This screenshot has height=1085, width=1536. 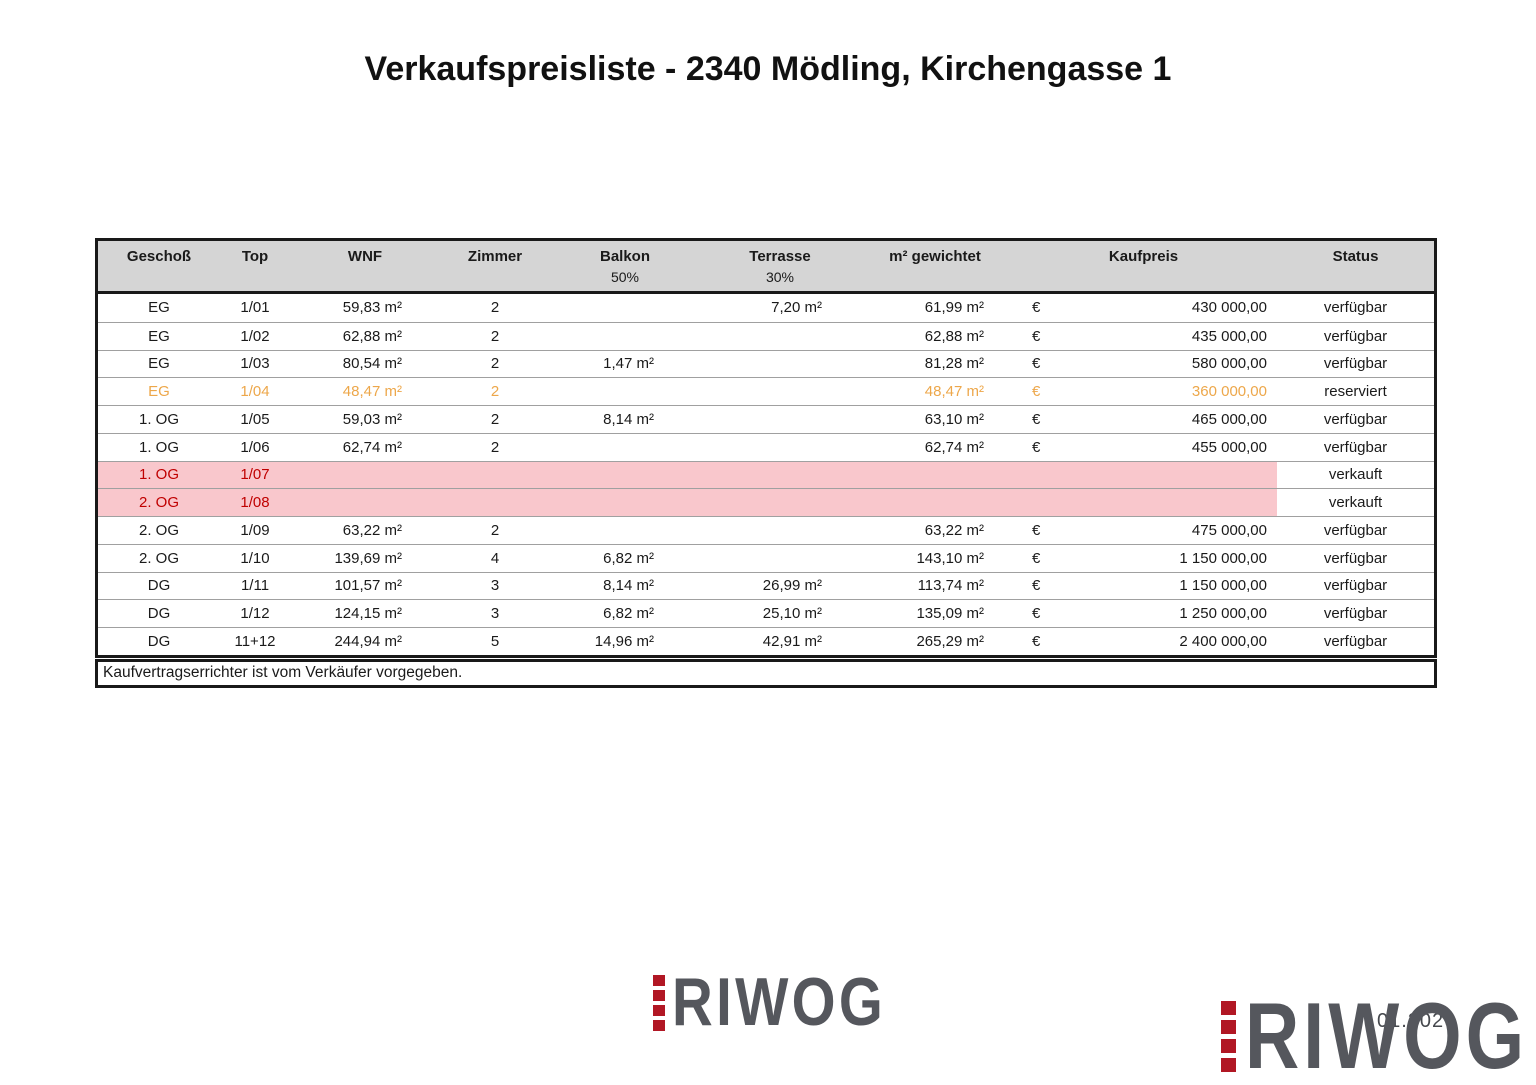 I want to click on cell-wnf: 80,54 m², so click(x=372, y=364).